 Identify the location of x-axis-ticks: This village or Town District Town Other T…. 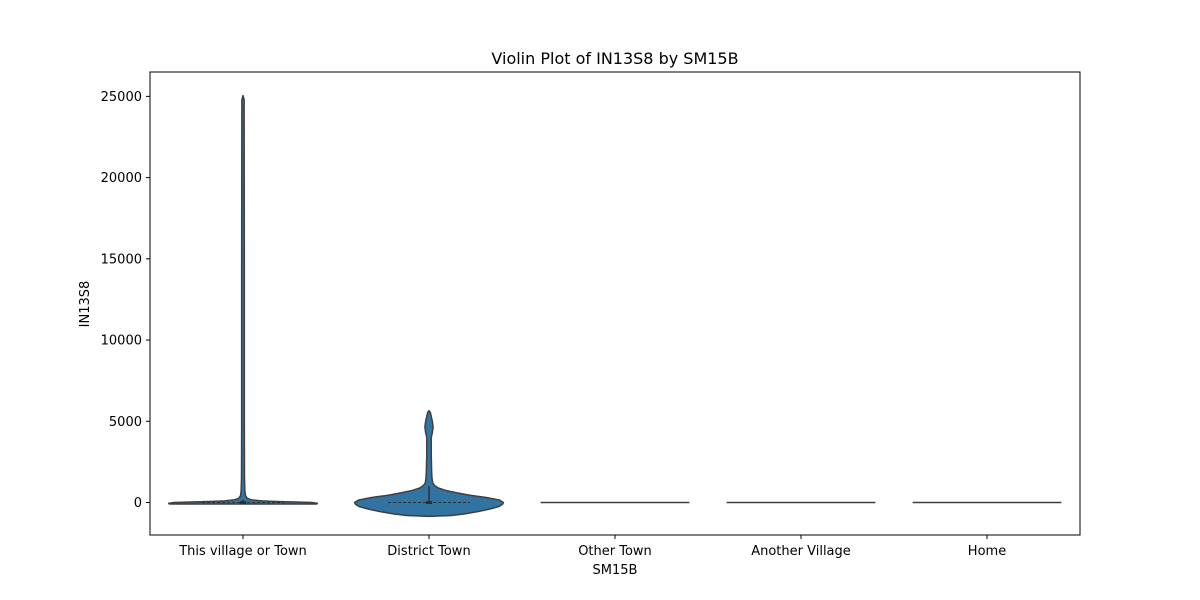
(592, 547).